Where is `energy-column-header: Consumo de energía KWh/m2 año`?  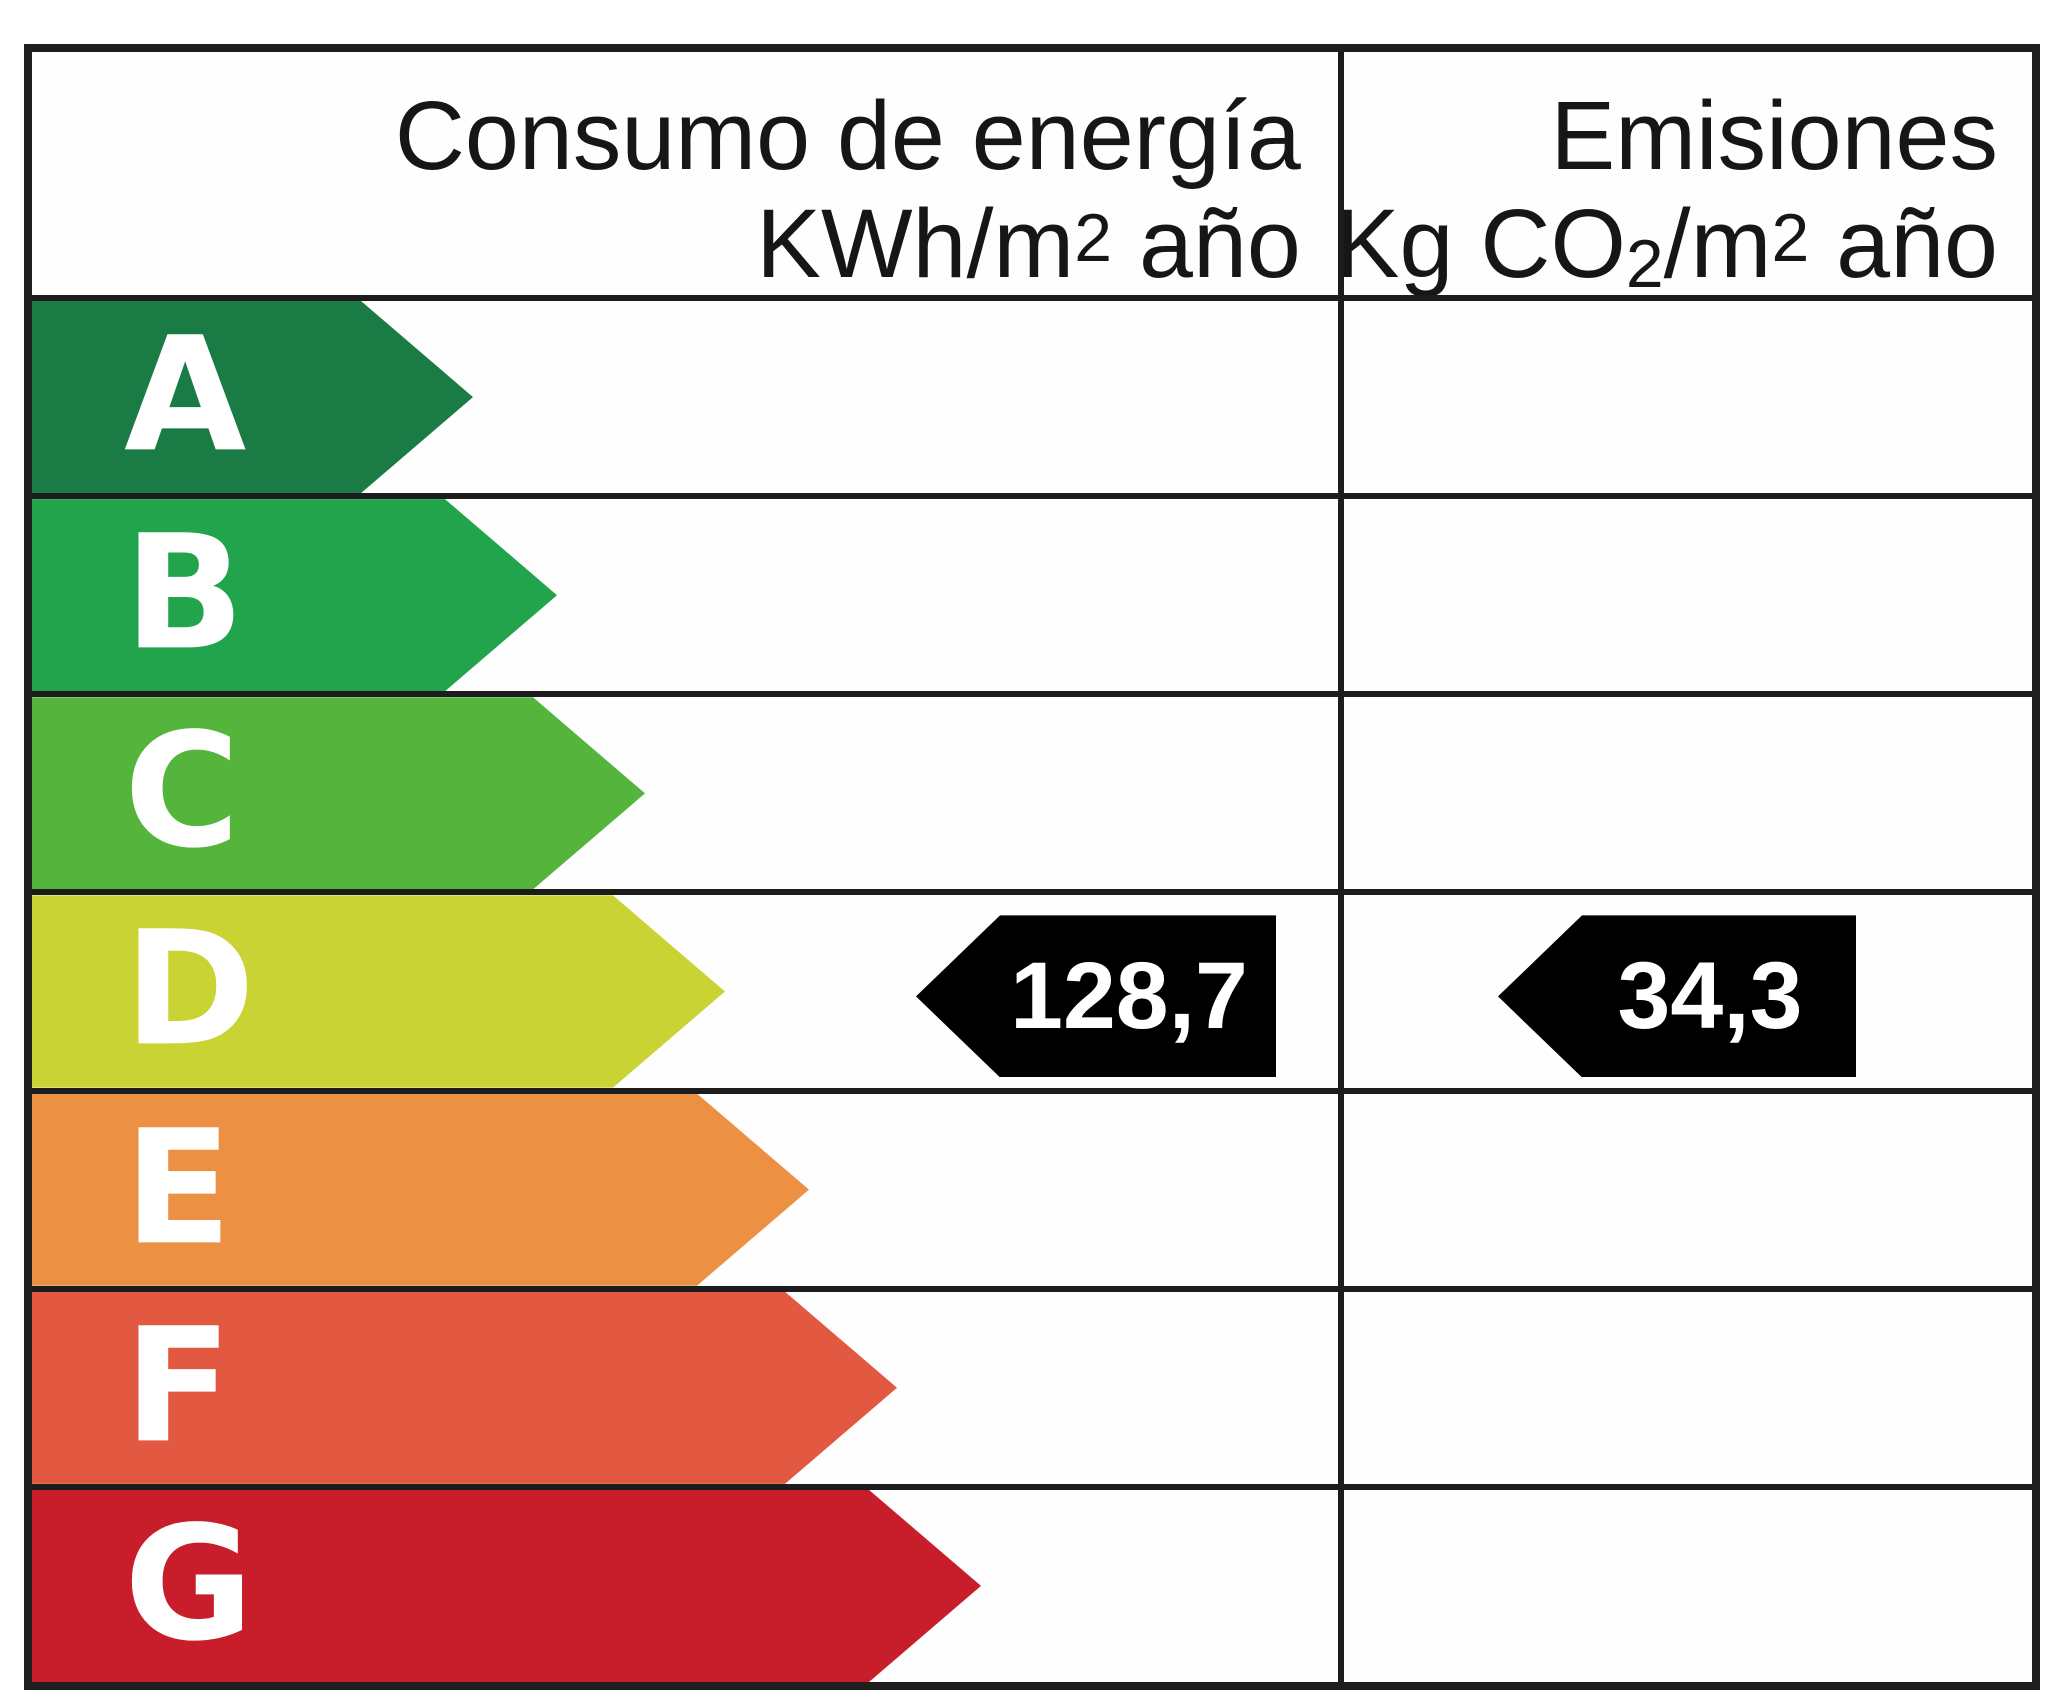
energy-column-header: Consumo de energía KWh/m2 año is located at coordinates (683, 175).